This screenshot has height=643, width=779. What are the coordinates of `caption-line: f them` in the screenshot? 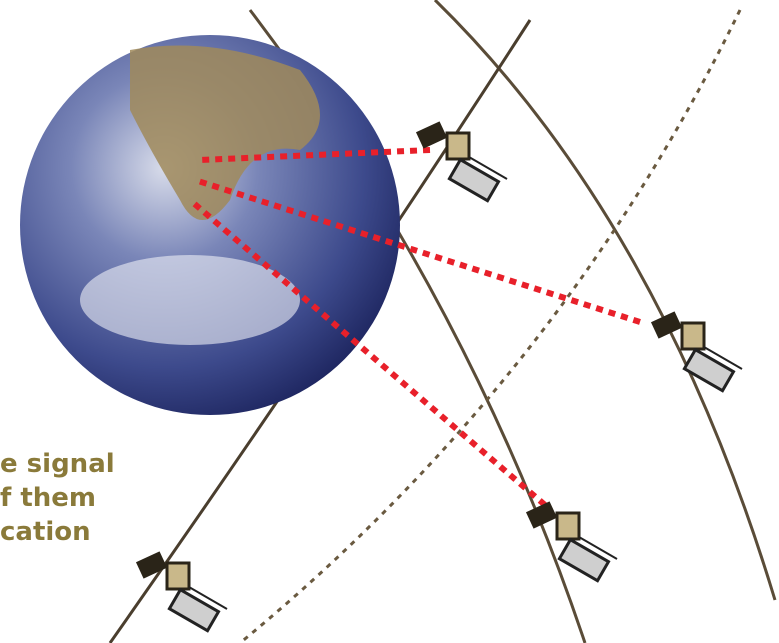 It's located at (48, 498).